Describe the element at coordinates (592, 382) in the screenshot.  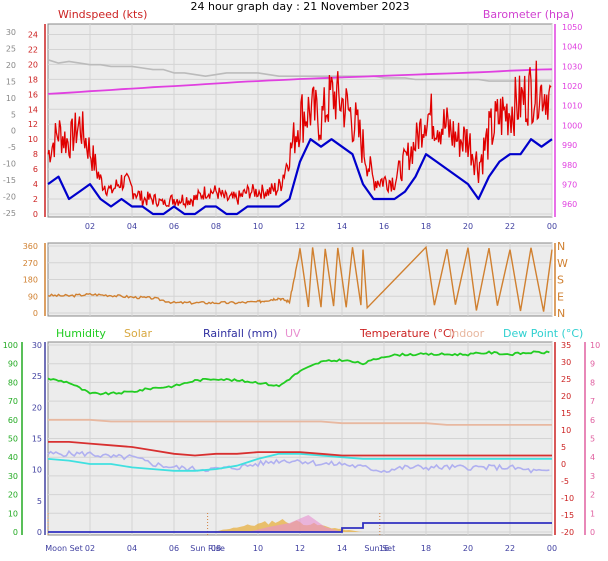
I see `y-tick-uv: 8` at that location.